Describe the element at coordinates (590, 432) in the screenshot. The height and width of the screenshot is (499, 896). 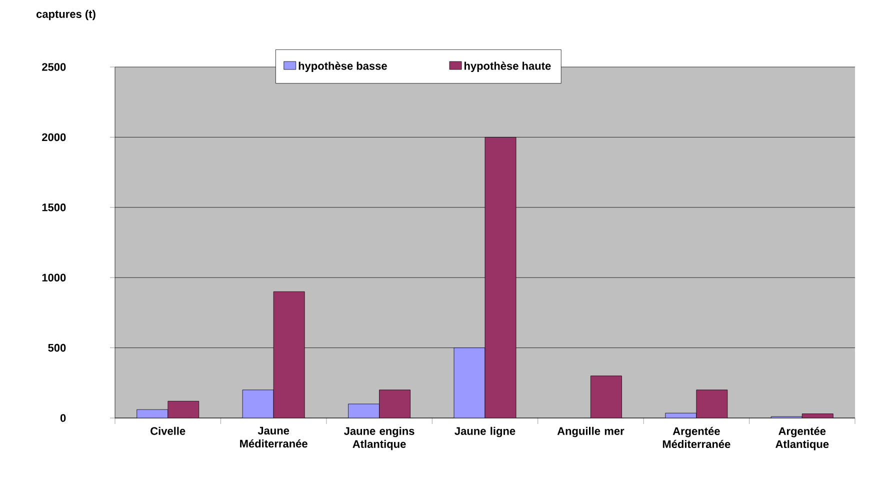
I see `x-tick-label: Anguille mer` at that location.